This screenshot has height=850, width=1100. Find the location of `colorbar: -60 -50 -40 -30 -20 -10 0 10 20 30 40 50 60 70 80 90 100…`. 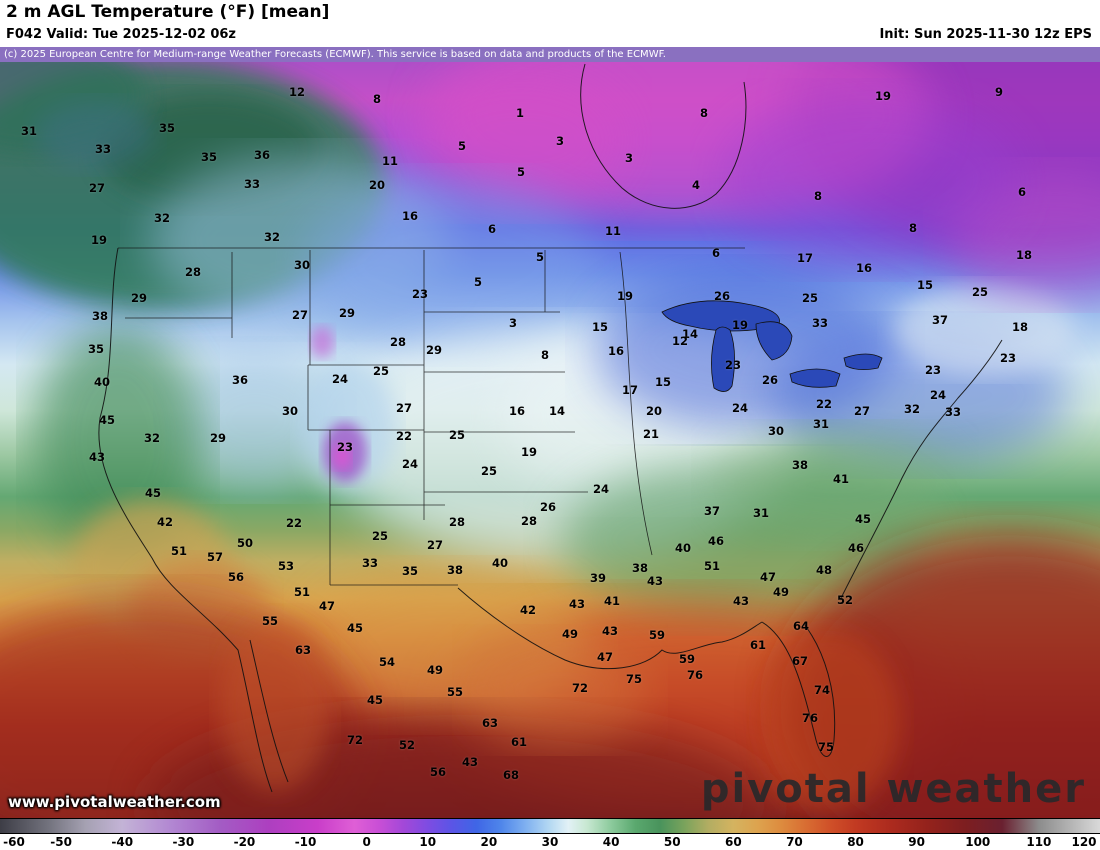

colorbar: -60 -50 -40 -30 -20 -10 0 10 20 30 40 50 60 70 80 90 100… is located at coordinates (550, 834).